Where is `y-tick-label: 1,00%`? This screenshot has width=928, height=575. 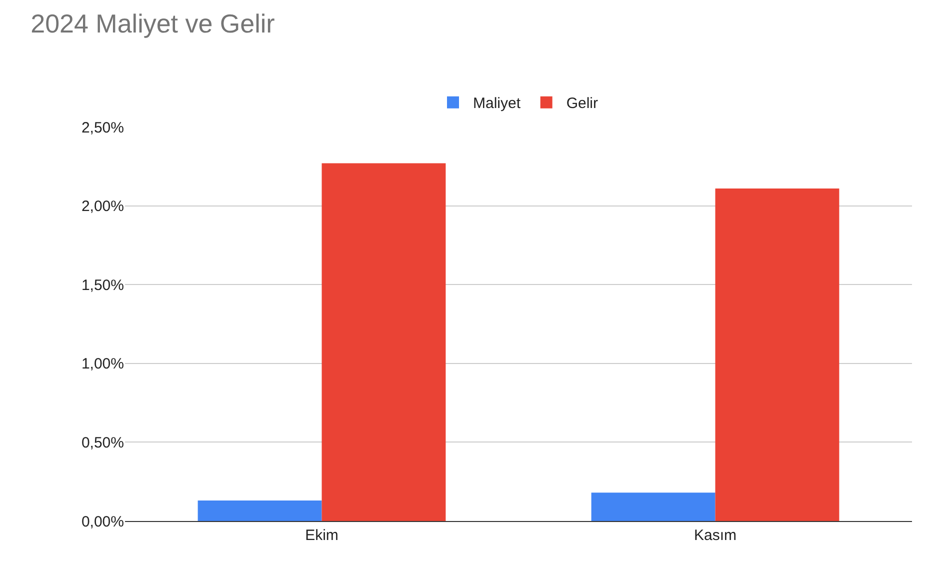
y-tick-label: 1,00% is located at coordinates (102, 364).